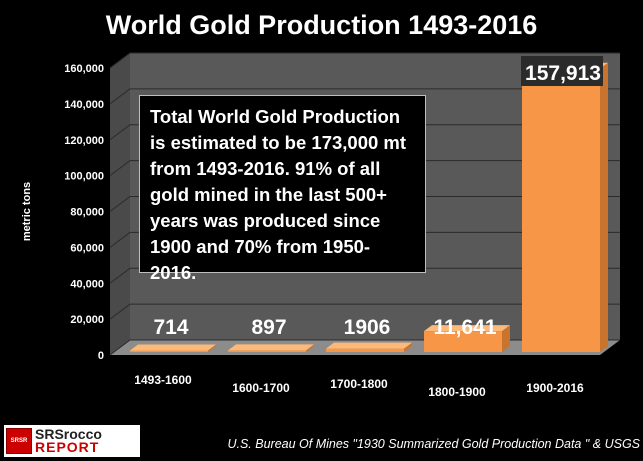 The image size is (643, 461). I want to click on y-axis-label: metric tons, so click(27, 211).